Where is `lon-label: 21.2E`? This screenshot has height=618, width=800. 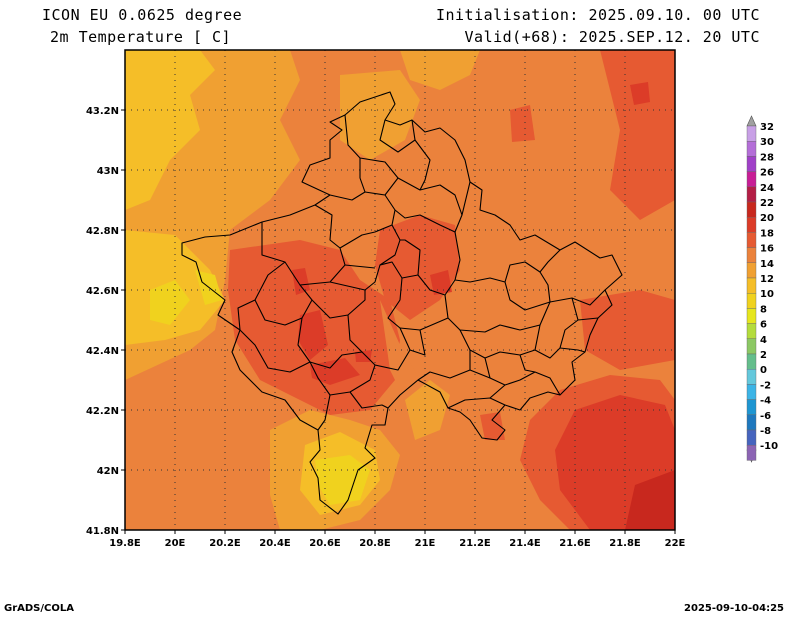 lon-label: 21.2E is located at coordinates (475, 543).